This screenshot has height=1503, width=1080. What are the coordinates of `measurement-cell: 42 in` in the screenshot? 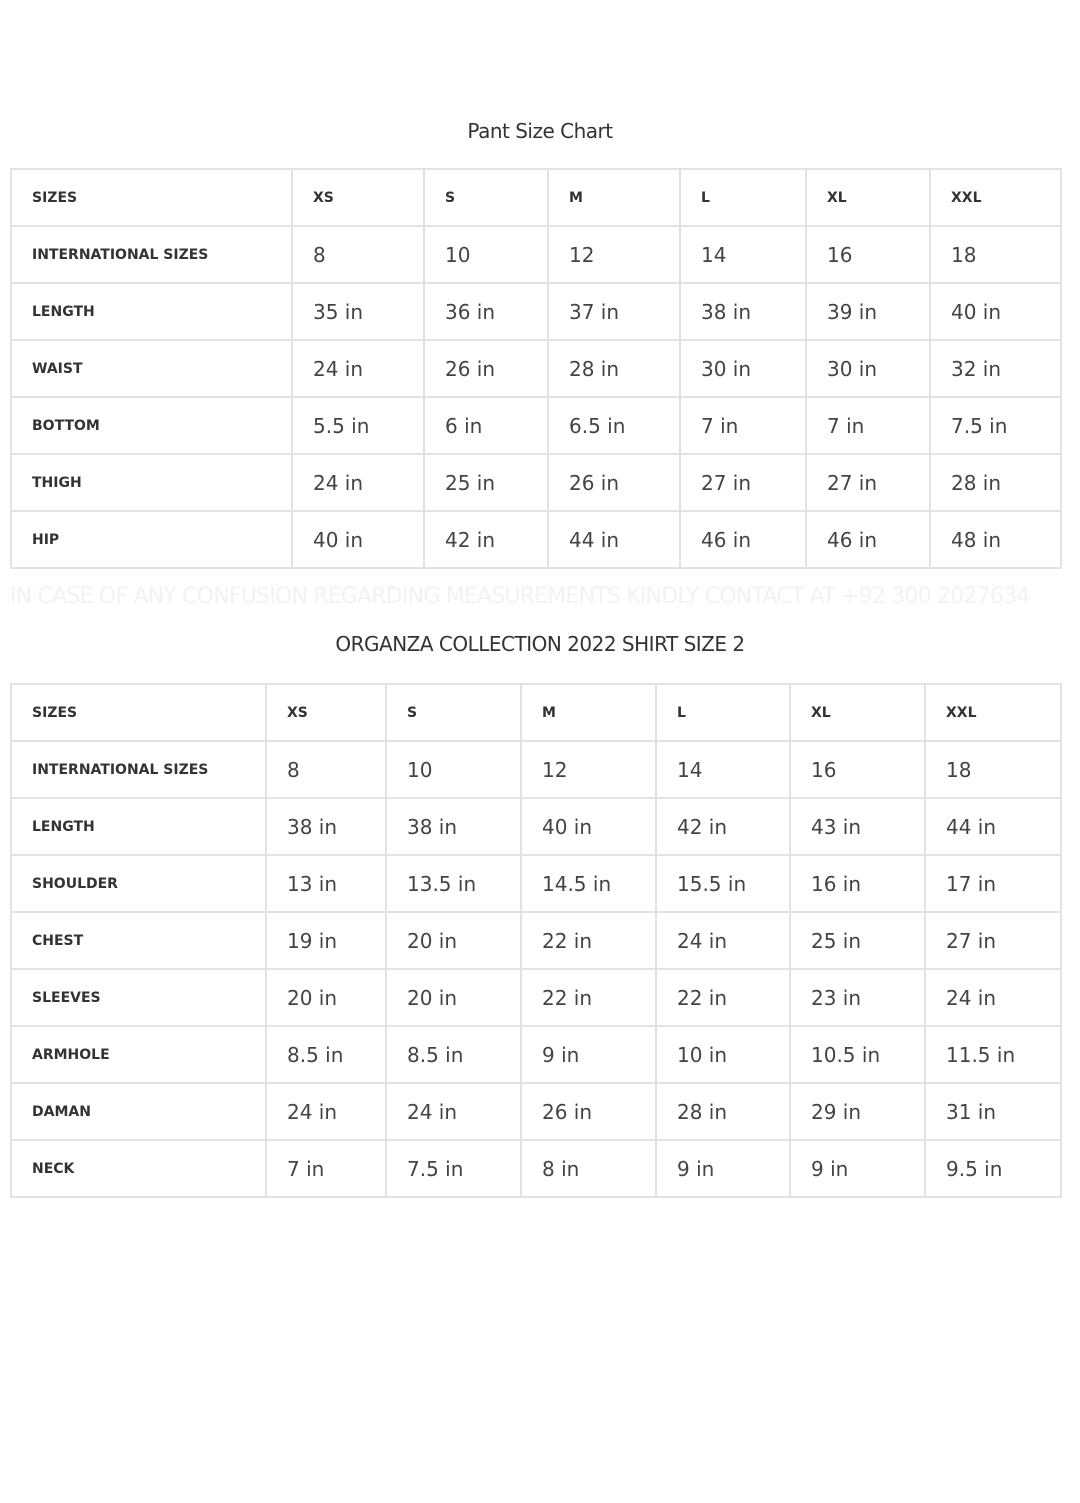 It's located at (723, 826).